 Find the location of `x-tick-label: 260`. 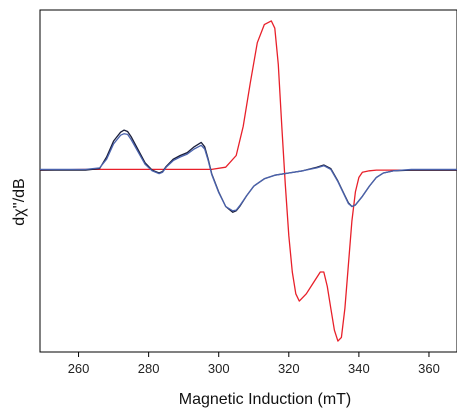

x-tick-label: 260 is located at coordinates (79, 368).